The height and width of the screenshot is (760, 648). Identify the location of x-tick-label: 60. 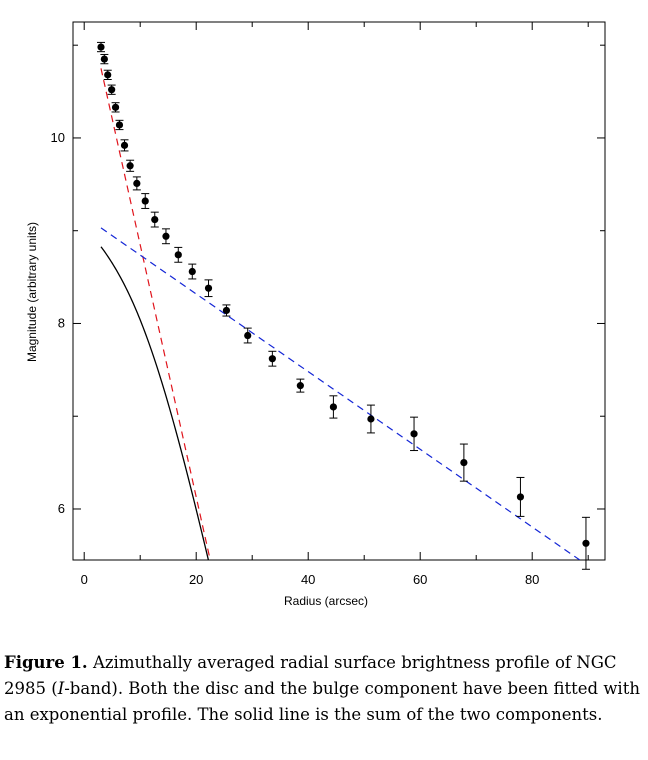
(420, 579).